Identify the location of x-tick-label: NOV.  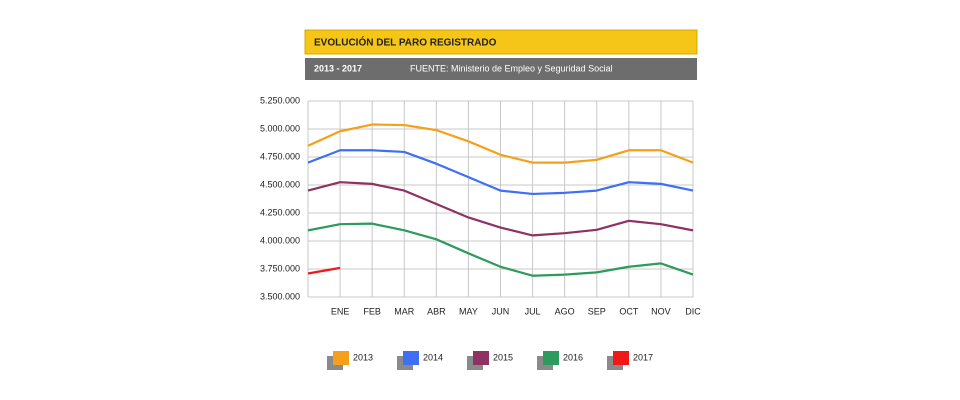
(661, 311).